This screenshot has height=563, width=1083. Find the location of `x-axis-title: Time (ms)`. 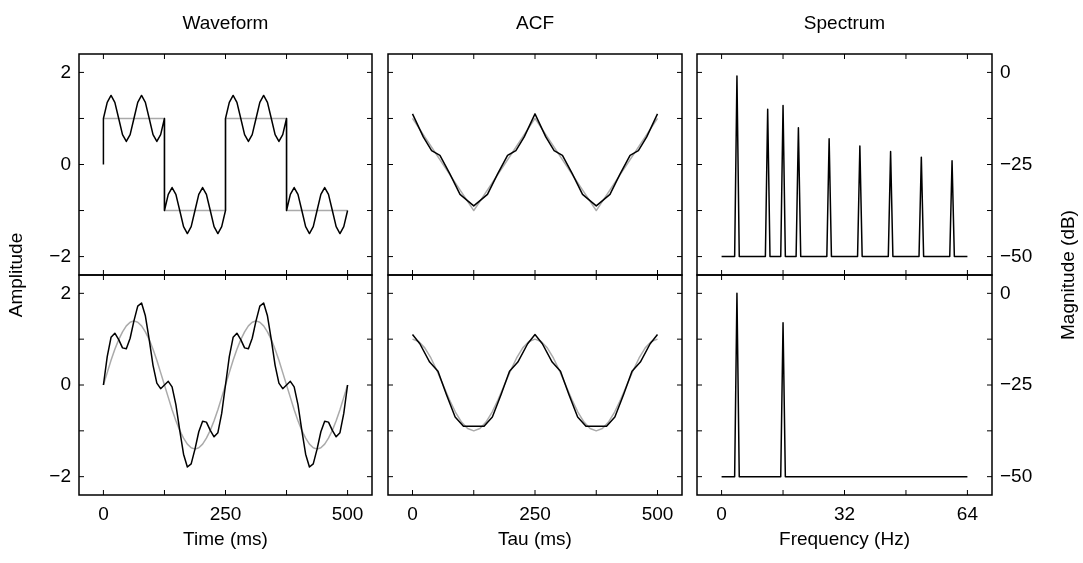

x-axis-title: Time (ms) is located at coordinates (225, 538).